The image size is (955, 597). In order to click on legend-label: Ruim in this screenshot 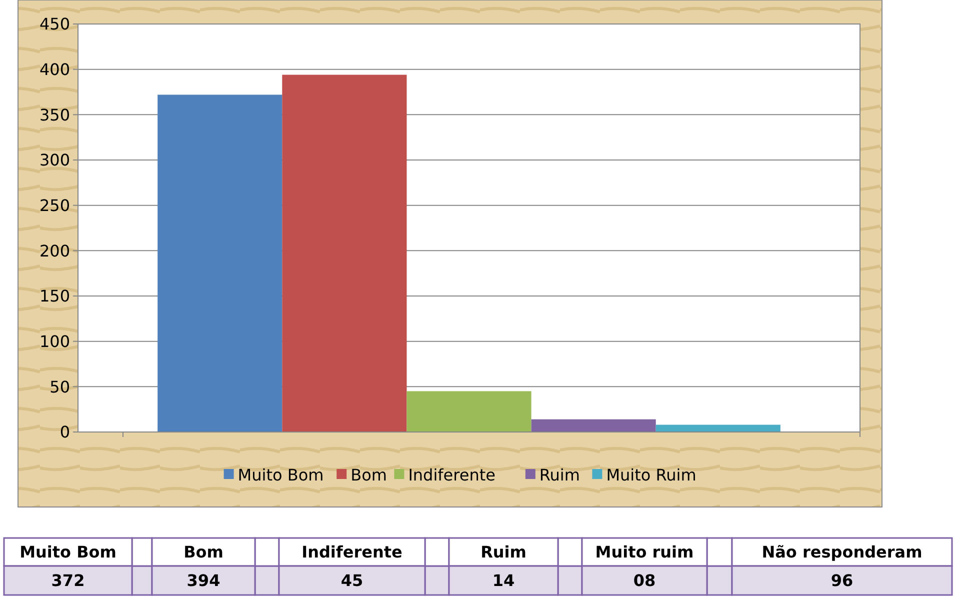, I will do `click(559, 475)`.